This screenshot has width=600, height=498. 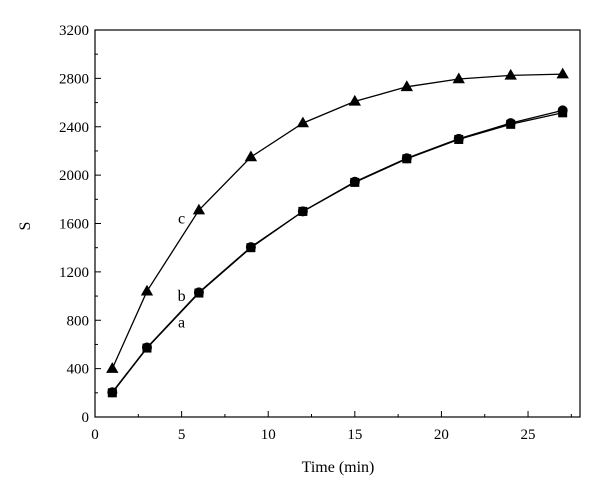 What do you see at coordinates (78, 370) in the screenshot?
I see `y-tick-label: 400` at bounding box center [78, 370].